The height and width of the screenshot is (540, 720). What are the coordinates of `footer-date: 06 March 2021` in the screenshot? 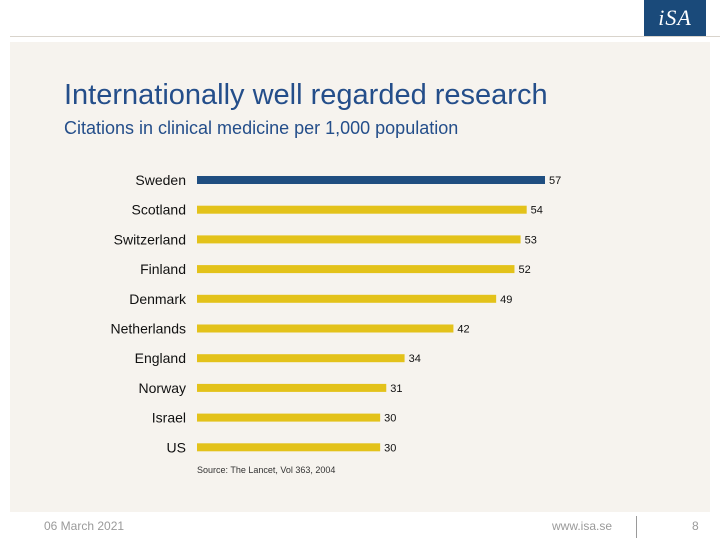 It's located at (84, 526).